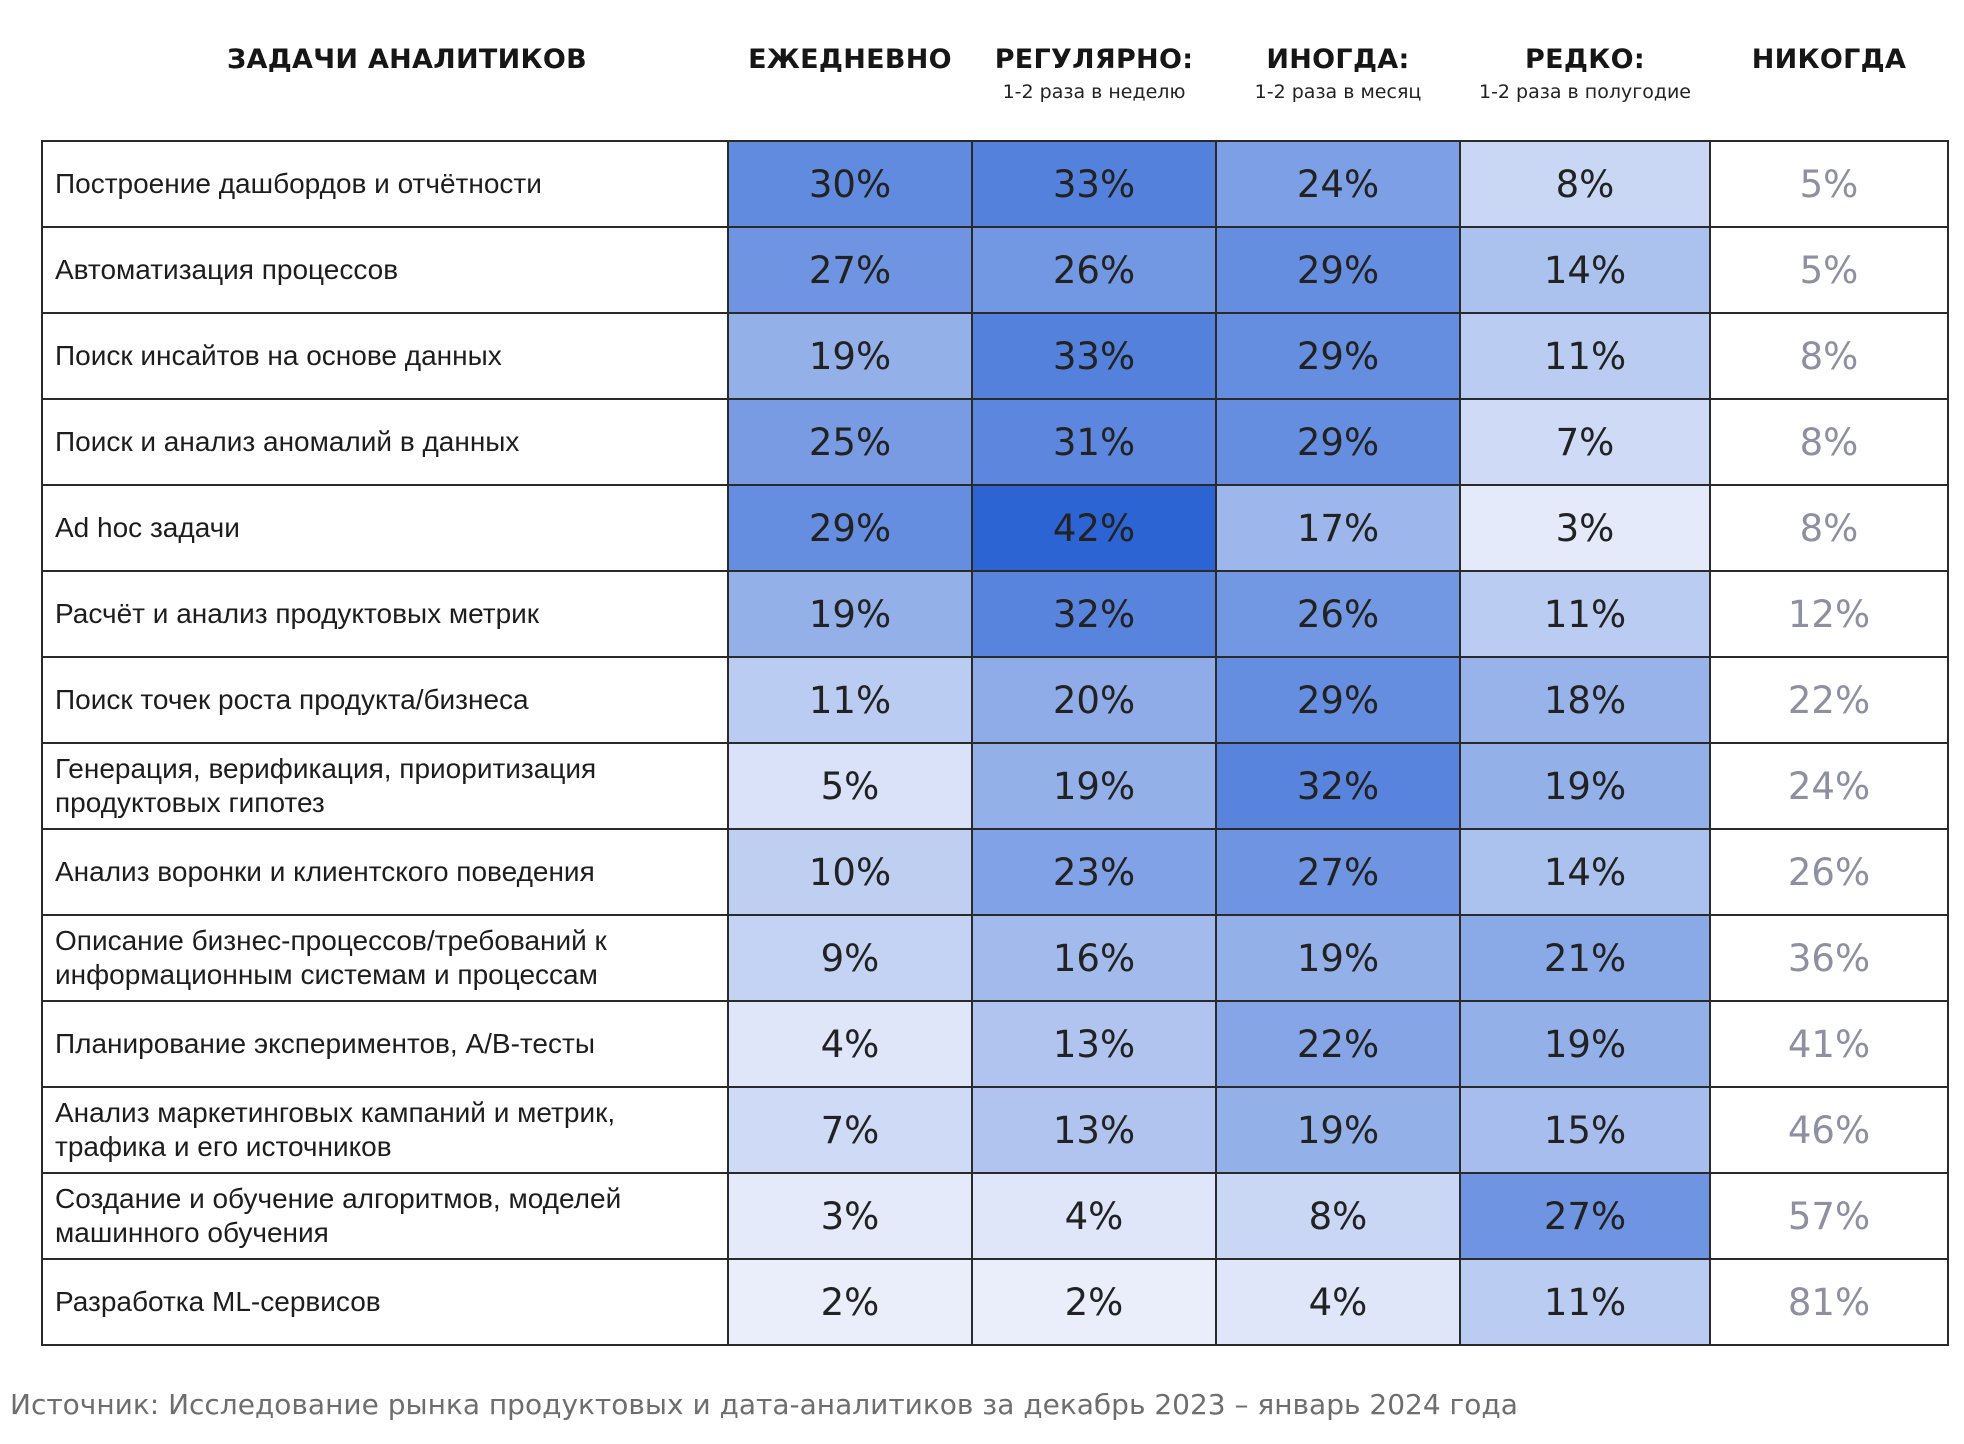  What do you see at coordinates (1094, 528) in the screenshot?
I see `value-cell-regular: 42%` at bounding box center [1094, 528].